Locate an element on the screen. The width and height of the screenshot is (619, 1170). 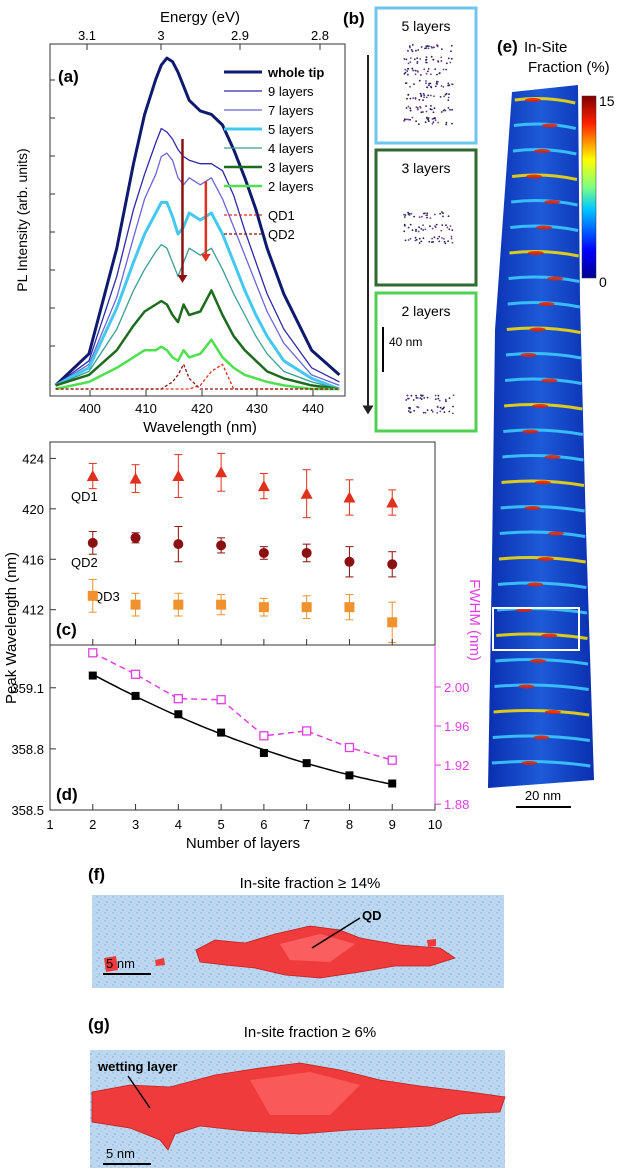
shared-x-axis-title: Number of layers is located at coordinates (243, 843).